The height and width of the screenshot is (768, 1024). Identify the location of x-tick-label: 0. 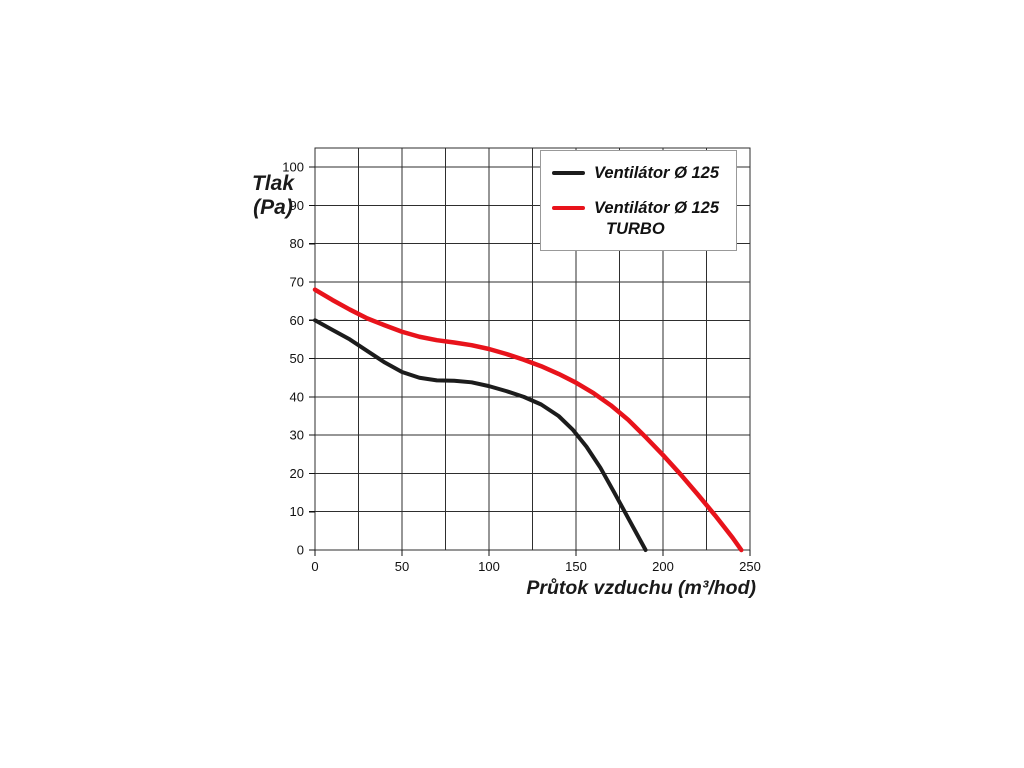
(314, 566).